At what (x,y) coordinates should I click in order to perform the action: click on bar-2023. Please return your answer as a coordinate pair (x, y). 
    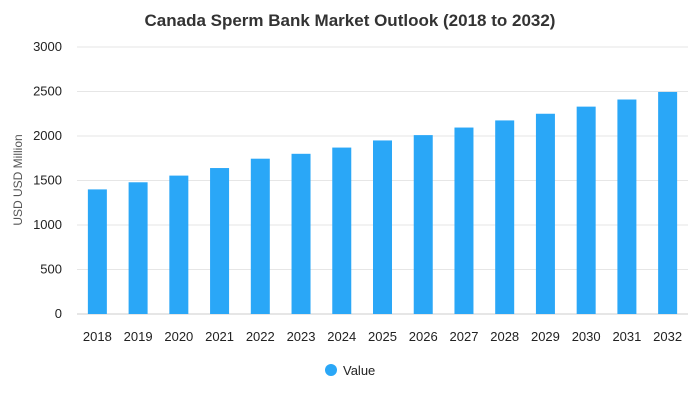
    Looking at the image, I should click on (301, 233).